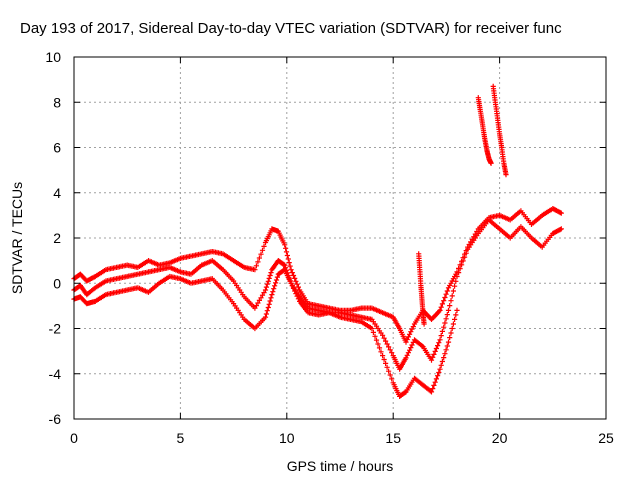 This screenshot has height=480, width=640. Describe the element at coordinates (74, 438) in the screenshot. I see `x-tick-label: 0` at that location.